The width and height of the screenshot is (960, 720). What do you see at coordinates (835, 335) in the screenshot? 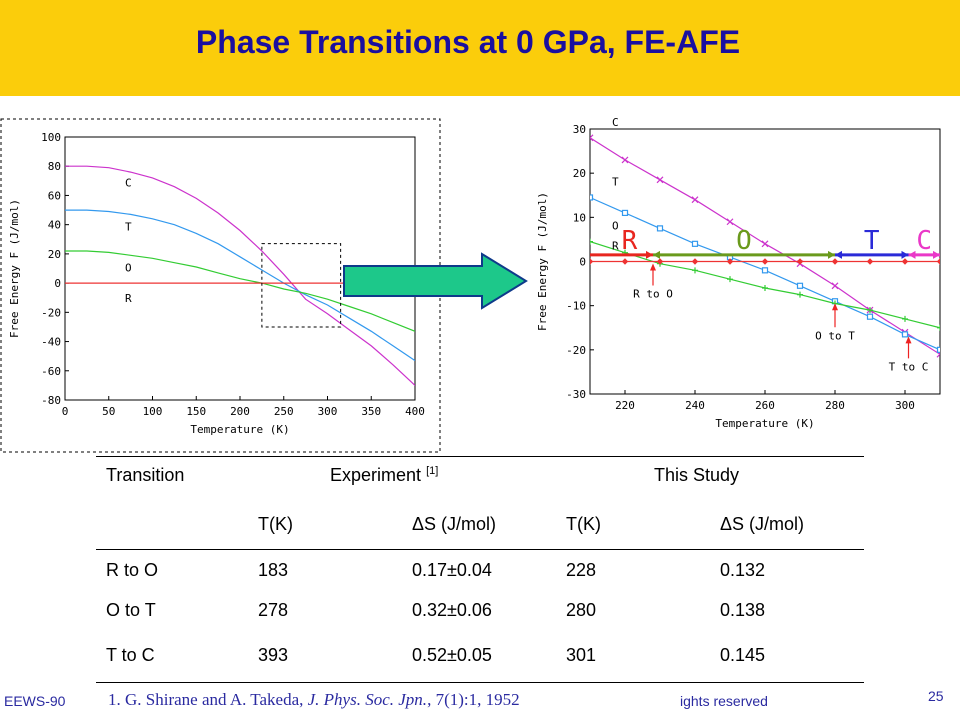
I see `transition-label: O to T` at bounding box center [835, 335].